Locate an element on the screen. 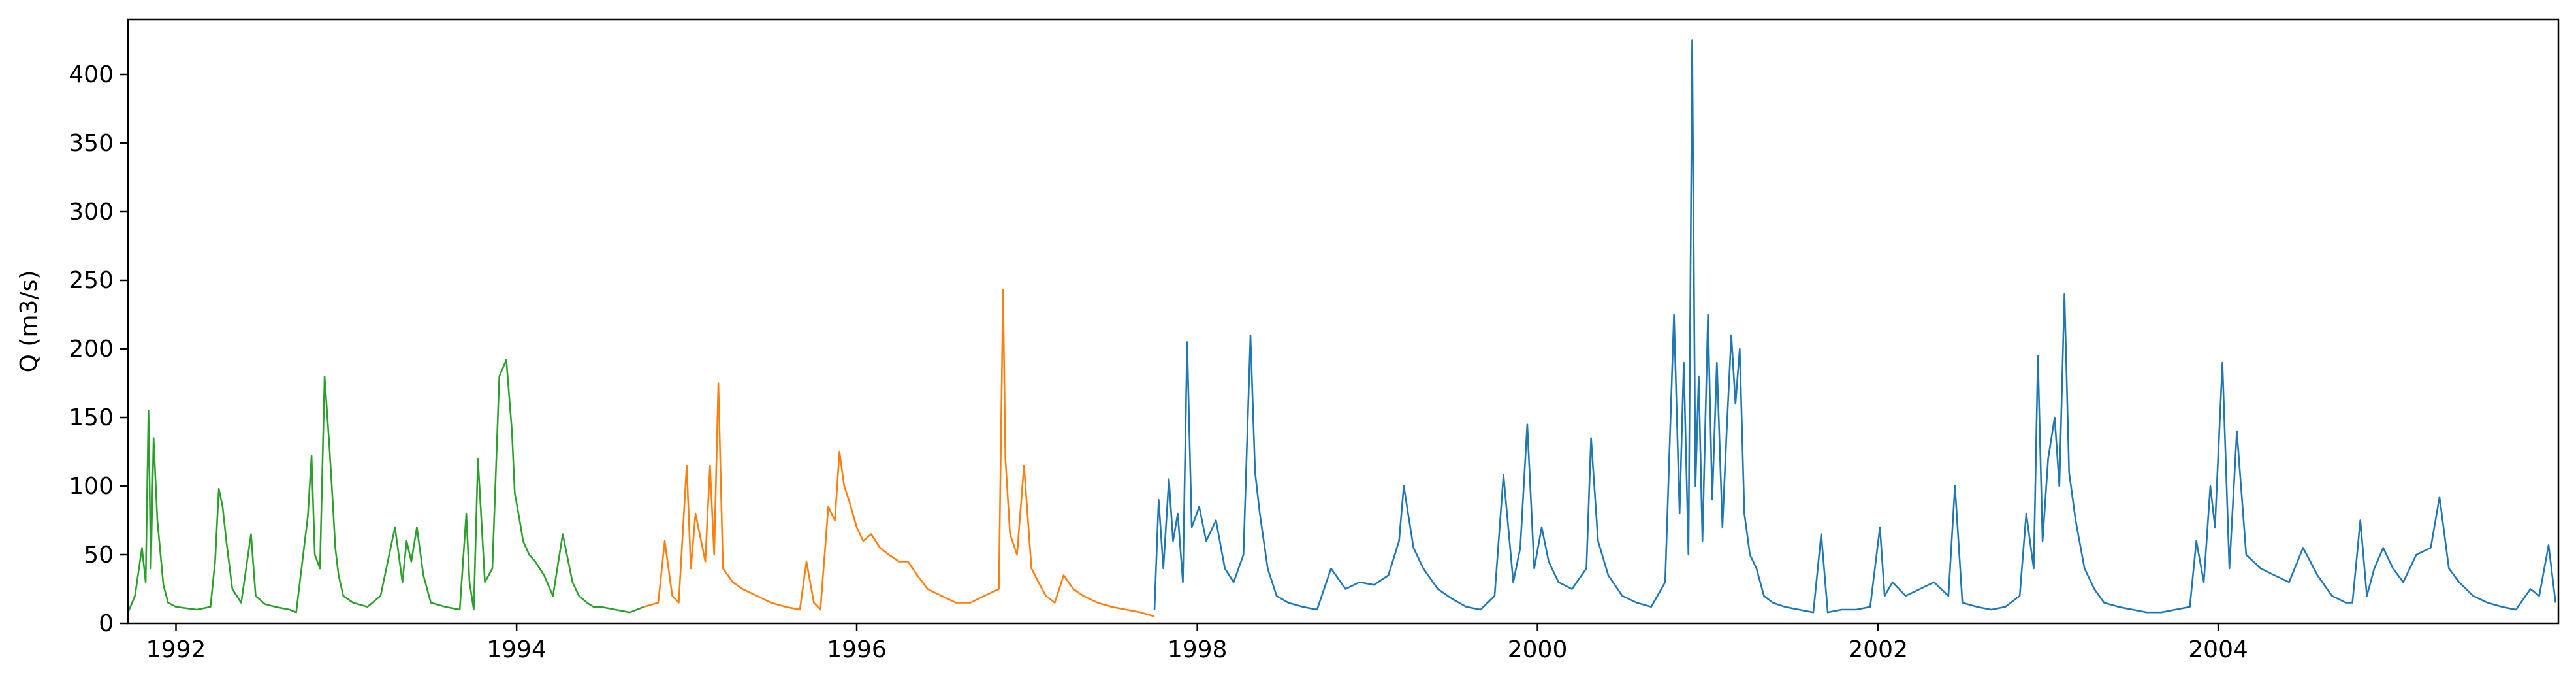 The height and width of the screenshot is (688, 2576). y-tick-label: 100 is located at coordinates (92, 486).